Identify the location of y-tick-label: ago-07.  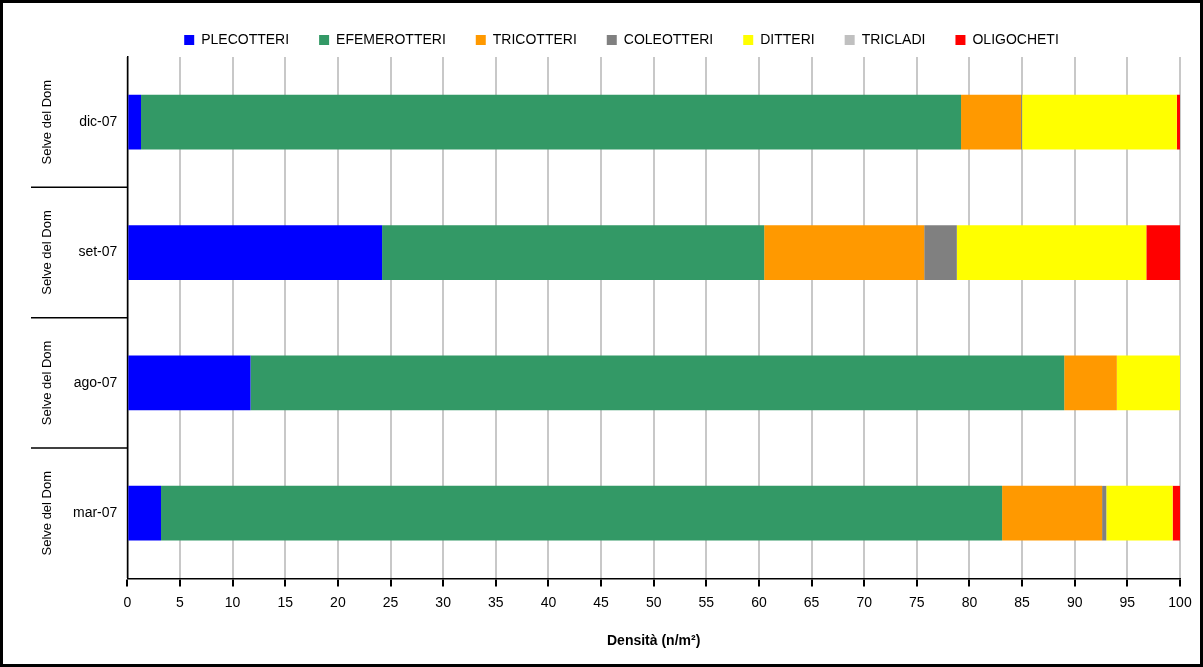
(95, 381).